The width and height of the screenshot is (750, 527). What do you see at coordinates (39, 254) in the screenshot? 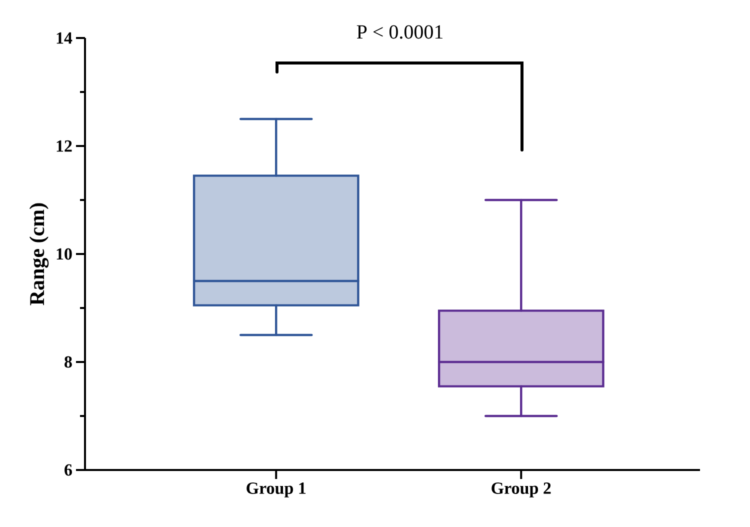
I see `y-axis-title: Range (cm)` at bounding box center [39, 254].